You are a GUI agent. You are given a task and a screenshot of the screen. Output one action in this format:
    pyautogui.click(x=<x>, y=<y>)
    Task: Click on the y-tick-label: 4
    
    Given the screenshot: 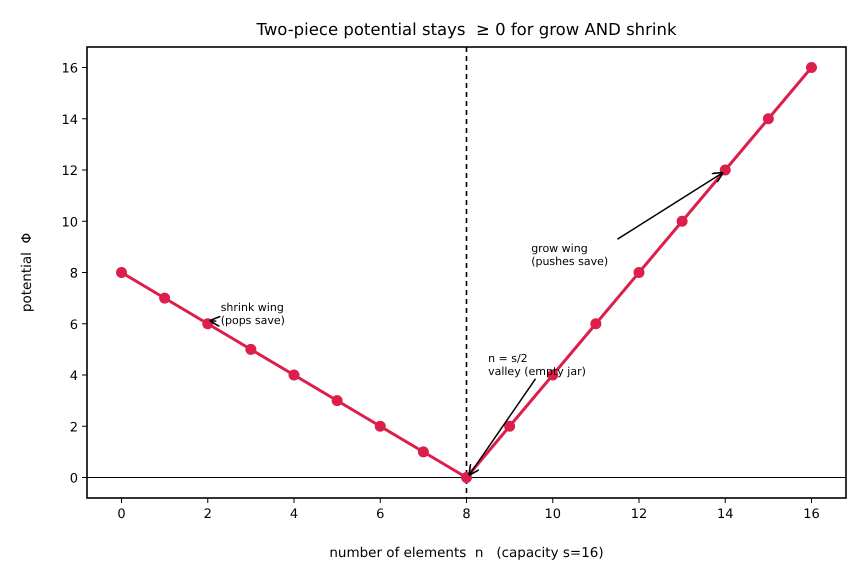 What is the action you would take?
    pyautogui.click(x=74, y=376)
    